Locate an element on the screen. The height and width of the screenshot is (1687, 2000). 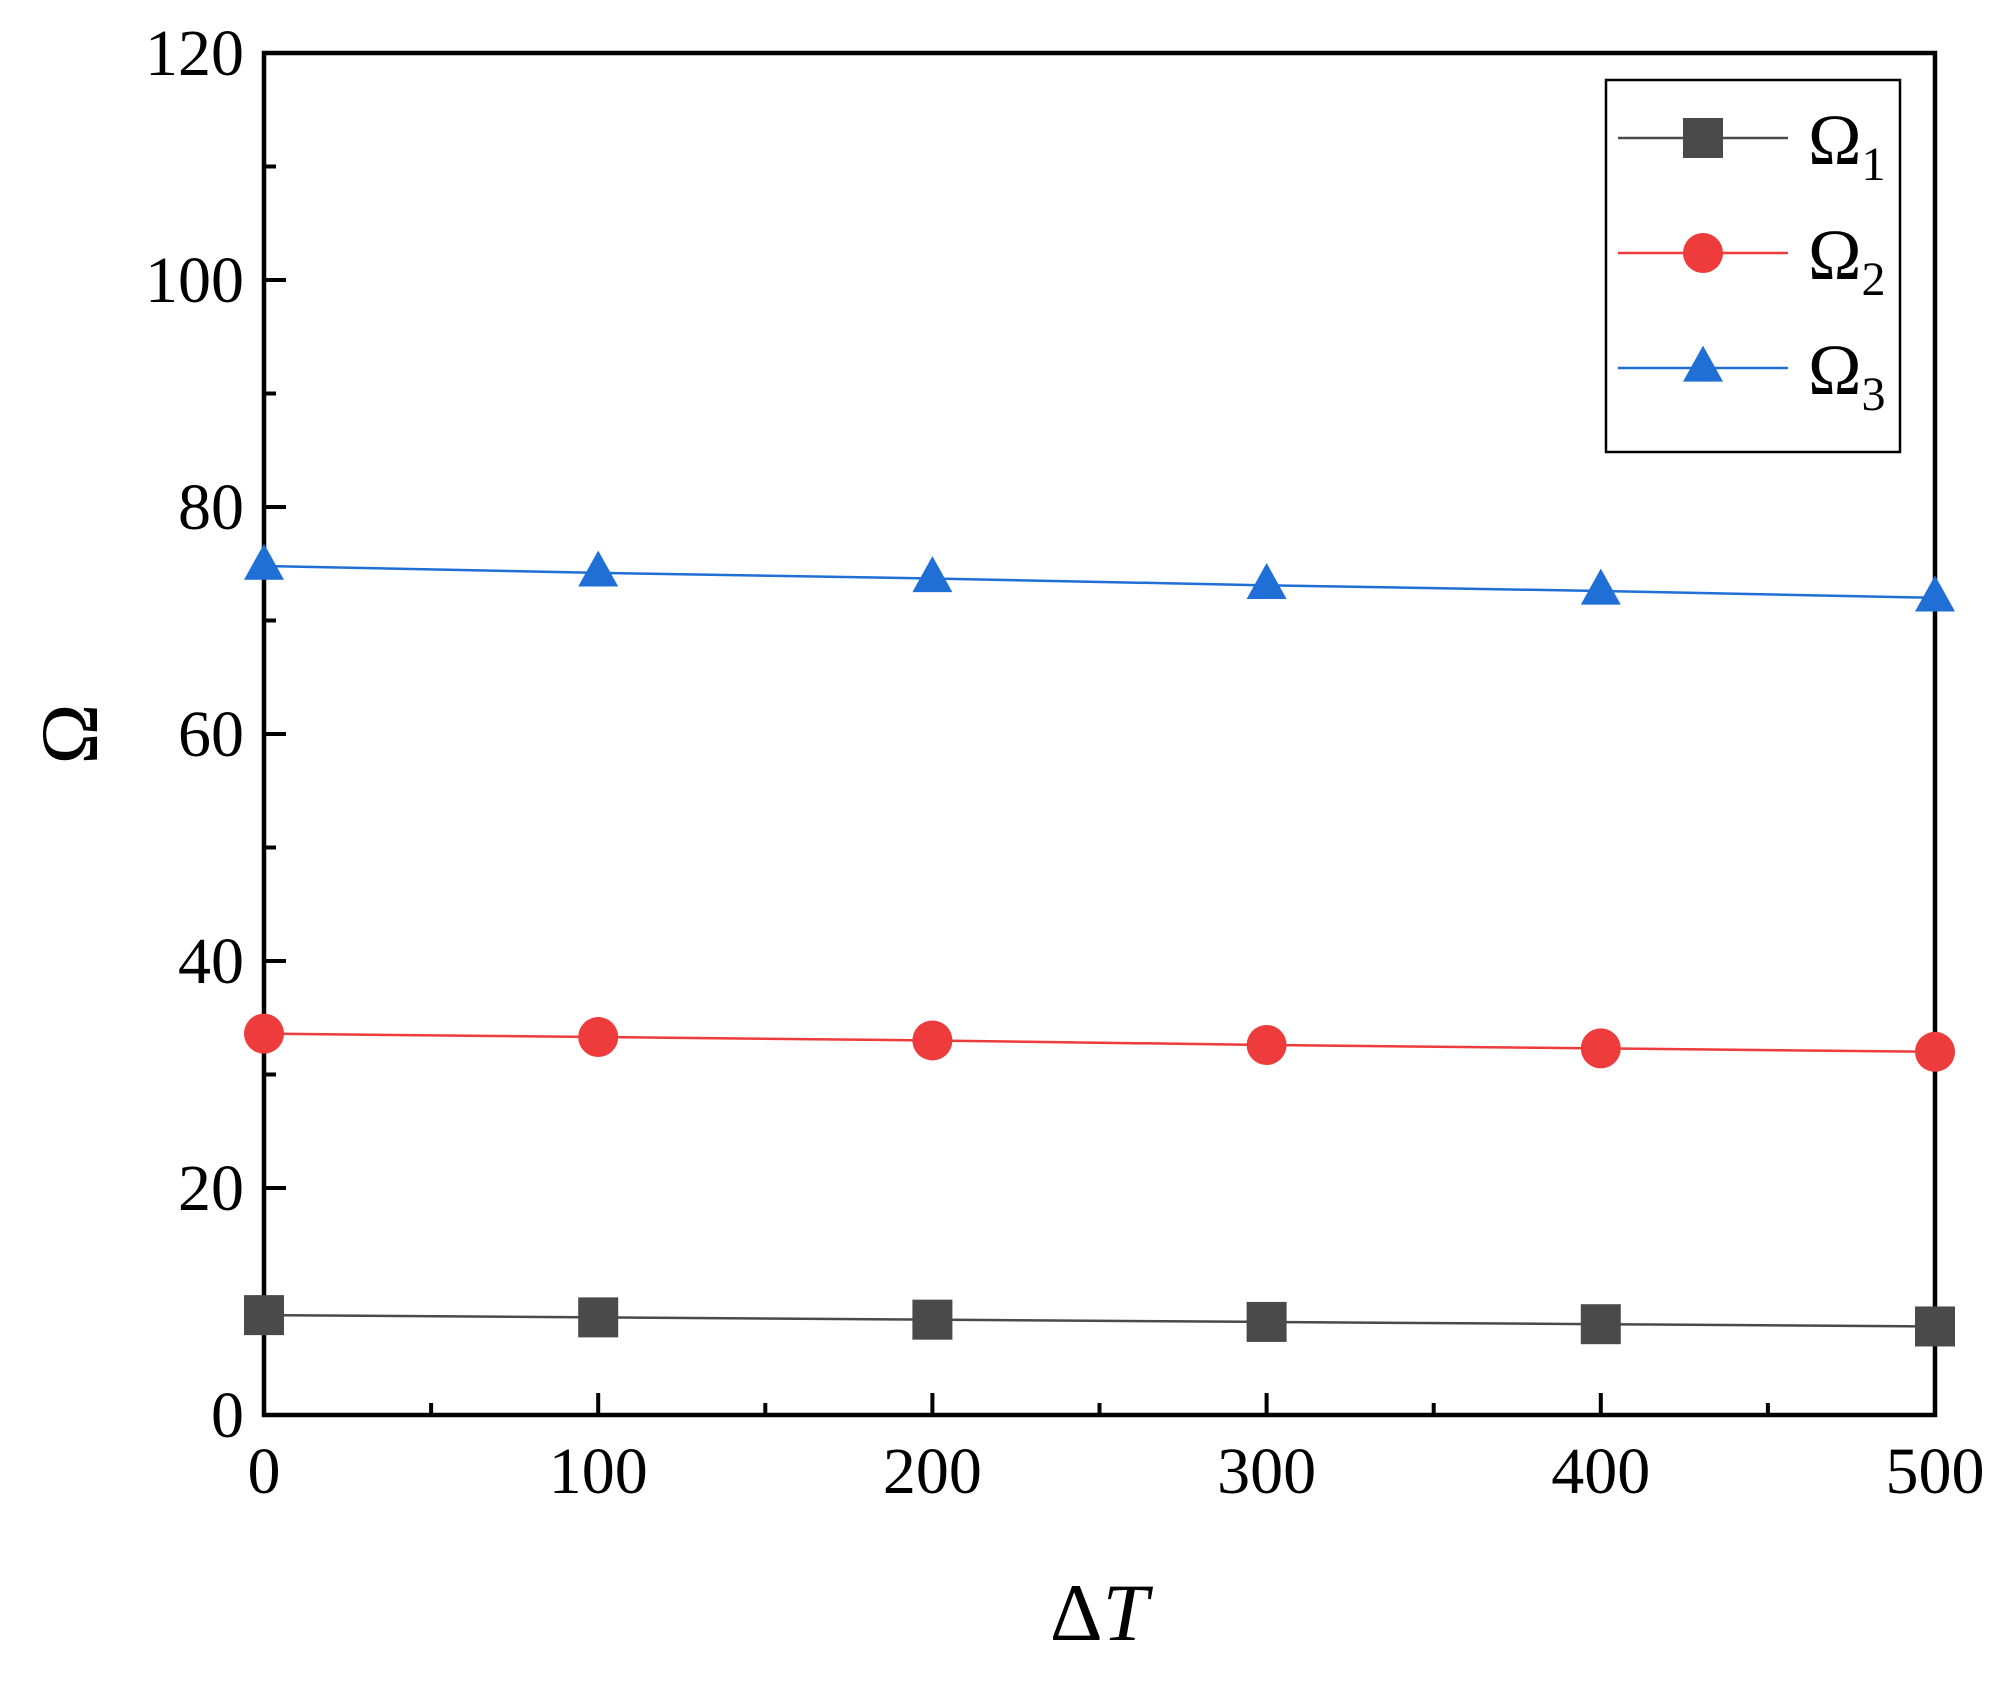
legend-item-2: Ω2 is located at coordinates (1752, 260).